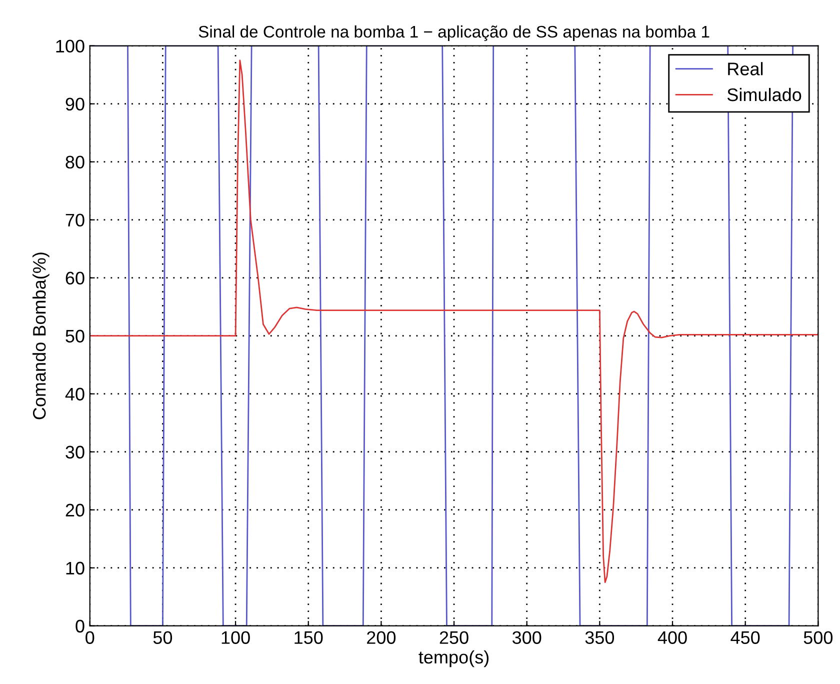 The height and width of the screenshot is (684, 840). Describe the element at coordinates (90, 637) in the screenshot. I see `x-tick-label: 0` at that location.